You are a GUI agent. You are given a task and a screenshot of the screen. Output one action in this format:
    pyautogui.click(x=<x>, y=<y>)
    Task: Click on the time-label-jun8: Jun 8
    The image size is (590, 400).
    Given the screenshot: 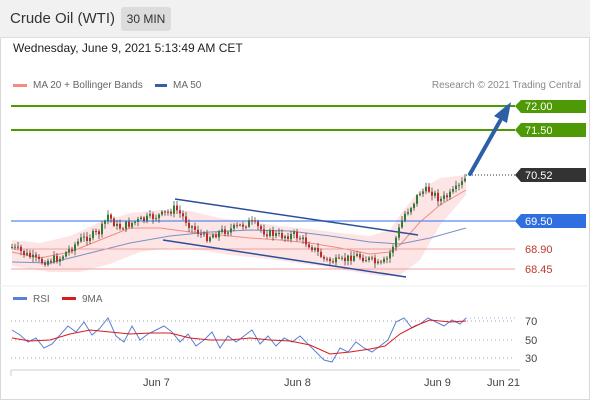 What is the action you would take?
    pyautogui.click(x=297, y=383)
    